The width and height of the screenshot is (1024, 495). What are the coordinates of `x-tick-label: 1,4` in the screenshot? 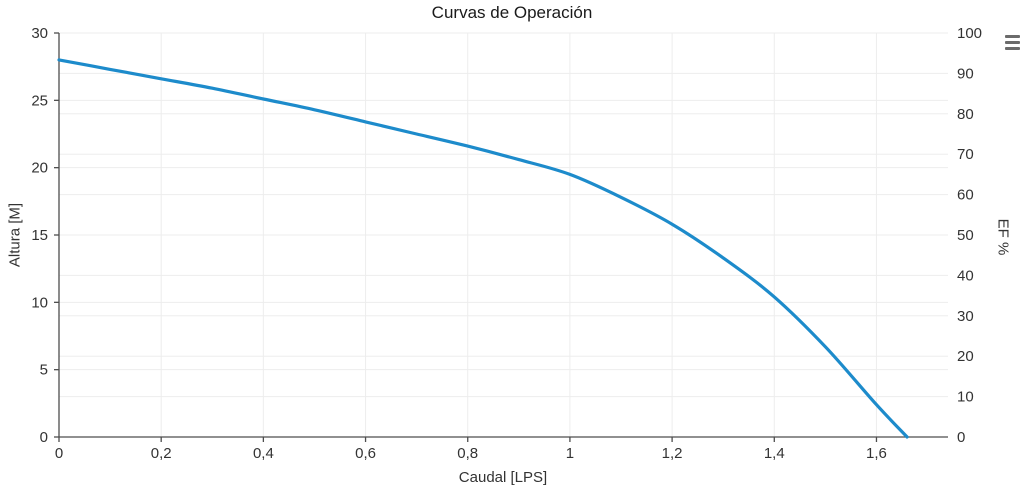 It's located at (774, 453).